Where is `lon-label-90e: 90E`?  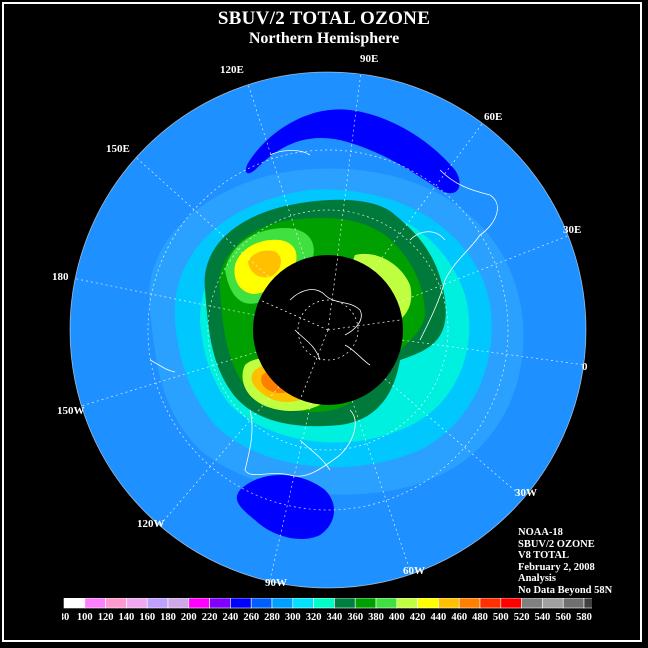
lon-label-90e: 90E is located at coordinates (369, 59).